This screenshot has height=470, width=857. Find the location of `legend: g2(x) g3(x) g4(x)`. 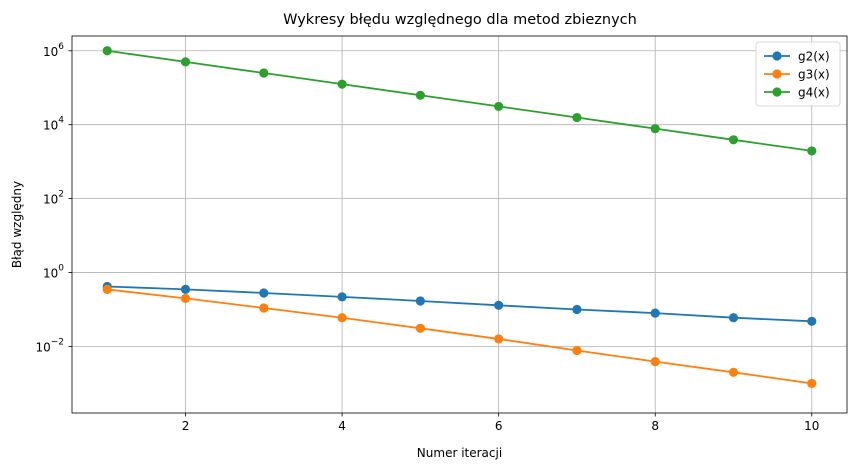

legend: g2(x) g3(x) g4(x) is located at coordinates (798, 74).